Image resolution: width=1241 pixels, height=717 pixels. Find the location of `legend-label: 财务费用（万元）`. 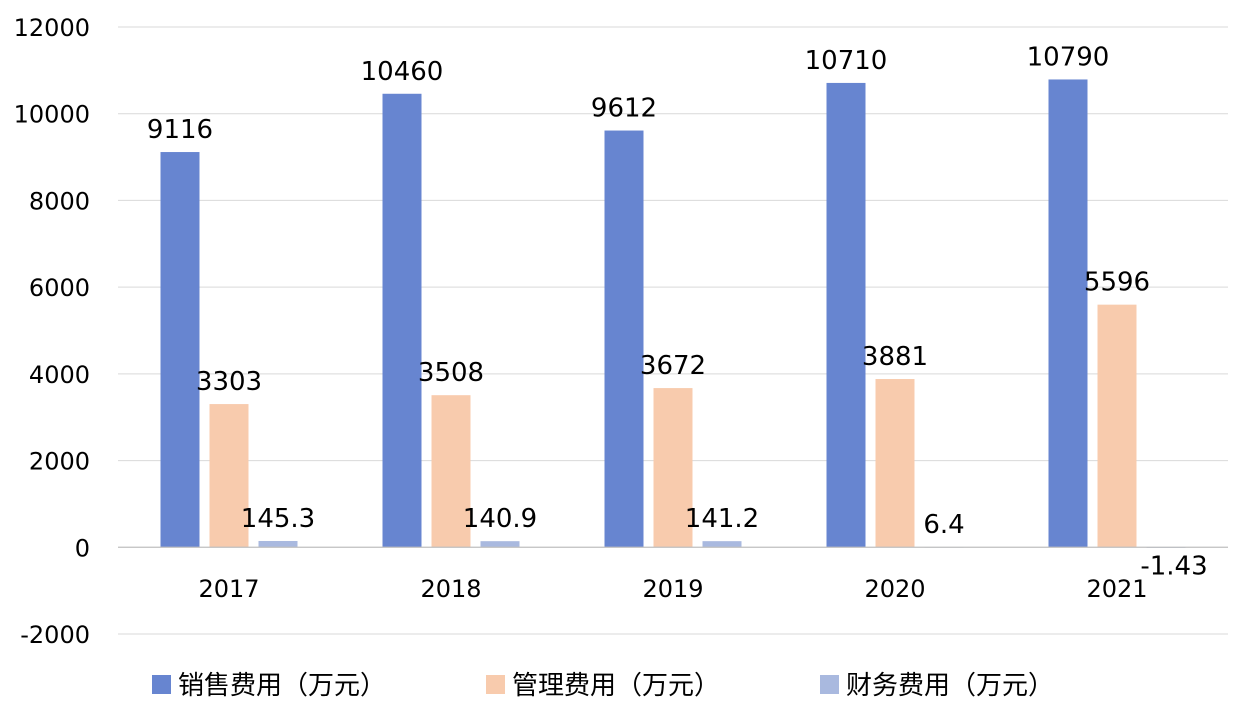

legend-label: 财务费用（万元） is located at coordinates (950, 686).